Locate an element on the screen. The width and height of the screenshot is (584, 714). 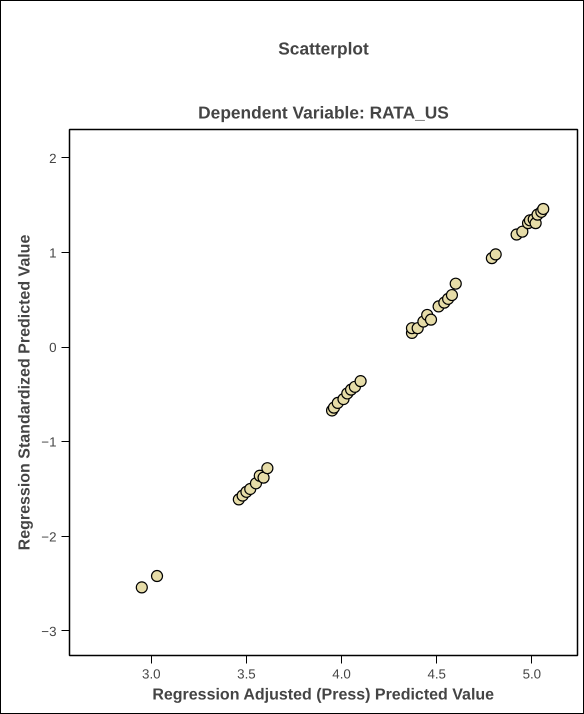
y-tick-label: 1 is located at coordinates (53, 252).